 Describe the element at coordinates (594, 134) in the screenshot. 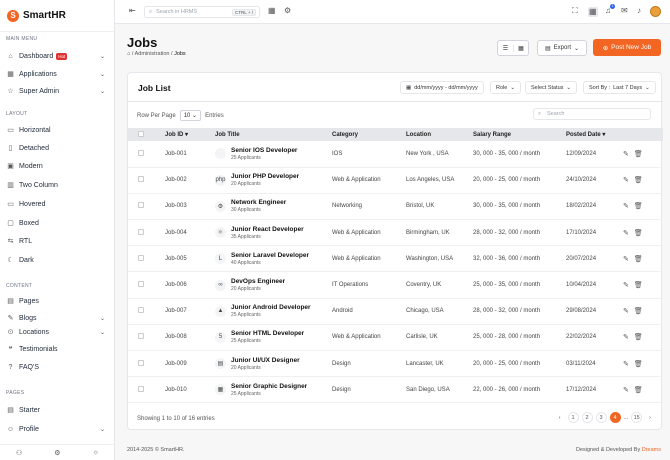

I see `col-posted-date: Posted Date ▾` at that location.